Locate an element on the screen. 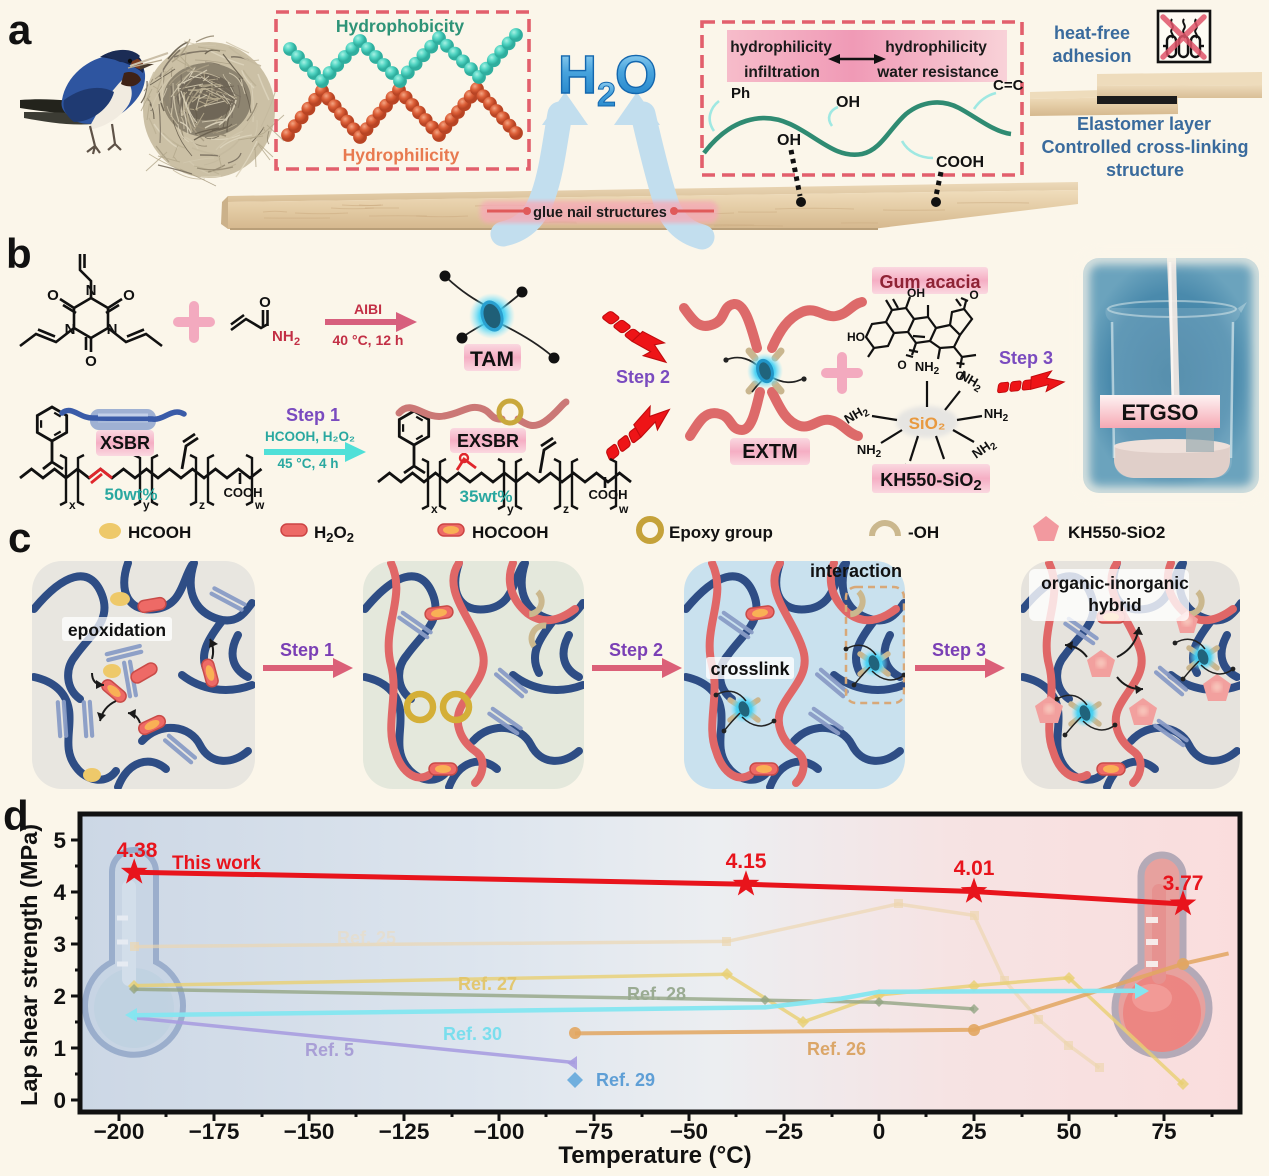 The image size is (1269, 1176). svg-text: glue nail structures is located at coordinates (600, 213).